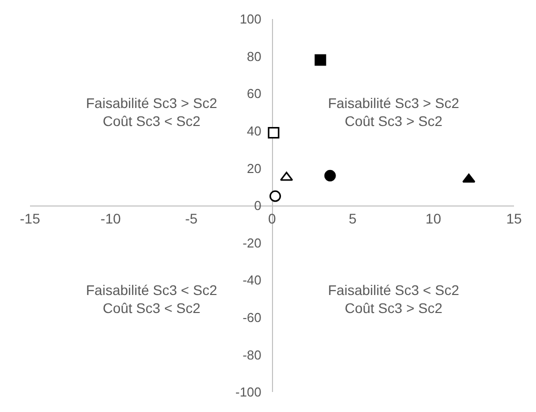  What do you see at coordinates (434, 218) in the screenshot?
I see `x-tick-label: 10` at bounding box center [434, 218].